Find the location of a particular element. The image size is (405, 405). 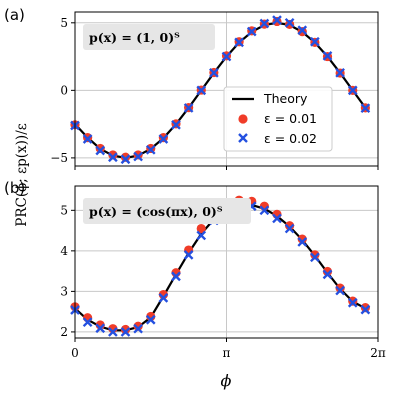

panel-b-ytick-label: 2 is located at coordinates (64, 332).